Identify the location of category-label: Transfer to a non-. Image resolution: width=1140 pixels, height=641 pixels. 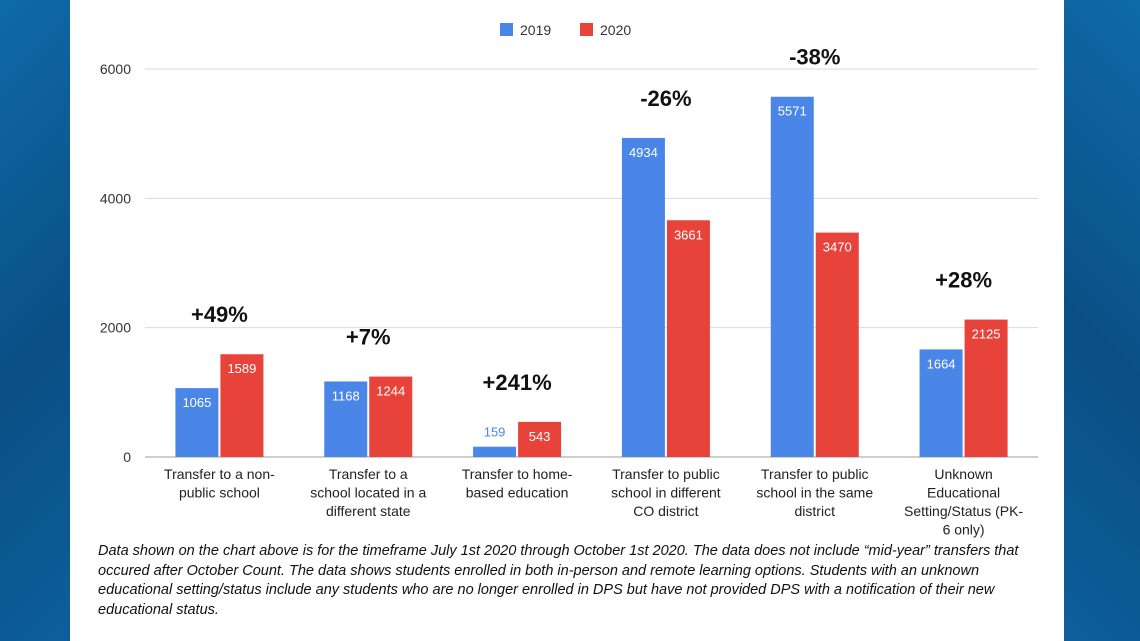
(219, 474).